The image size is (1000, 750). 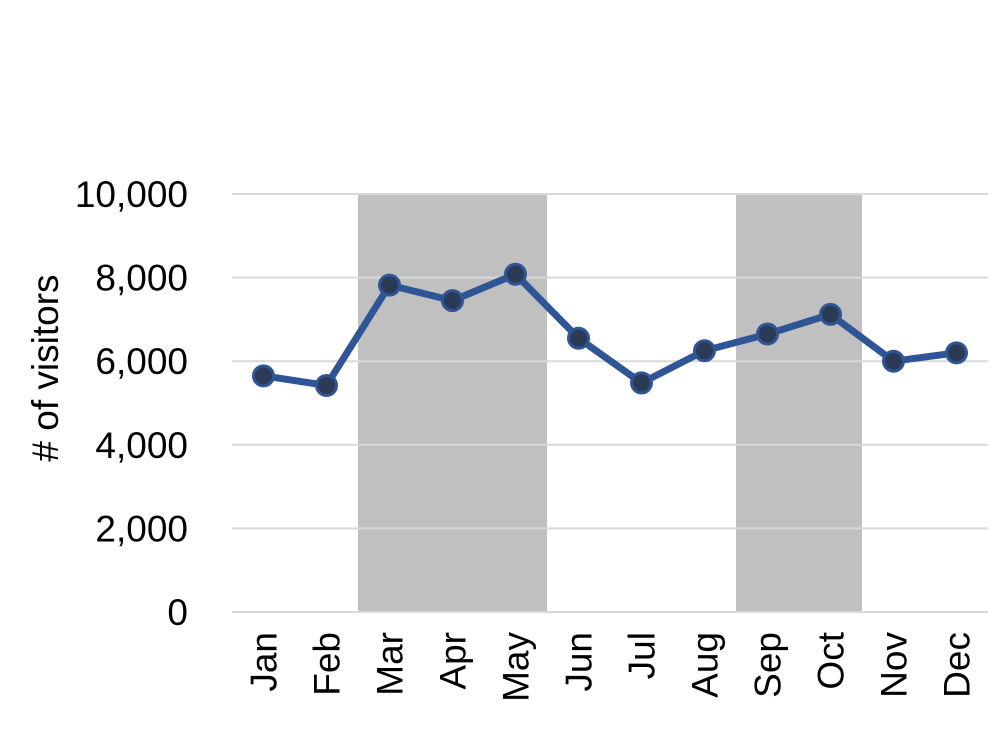 What do you see at coordinates (141, 278) in the screenshot?
I see `y-tick-label: 8,000` at bounding box center [141, 278].